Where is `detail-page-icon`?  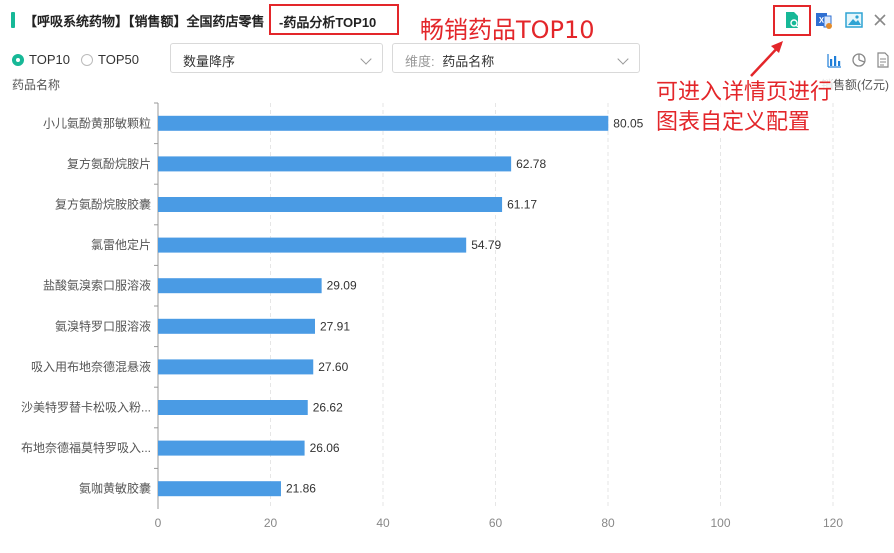 detail-page-icon is located at coordinates (792, 20).